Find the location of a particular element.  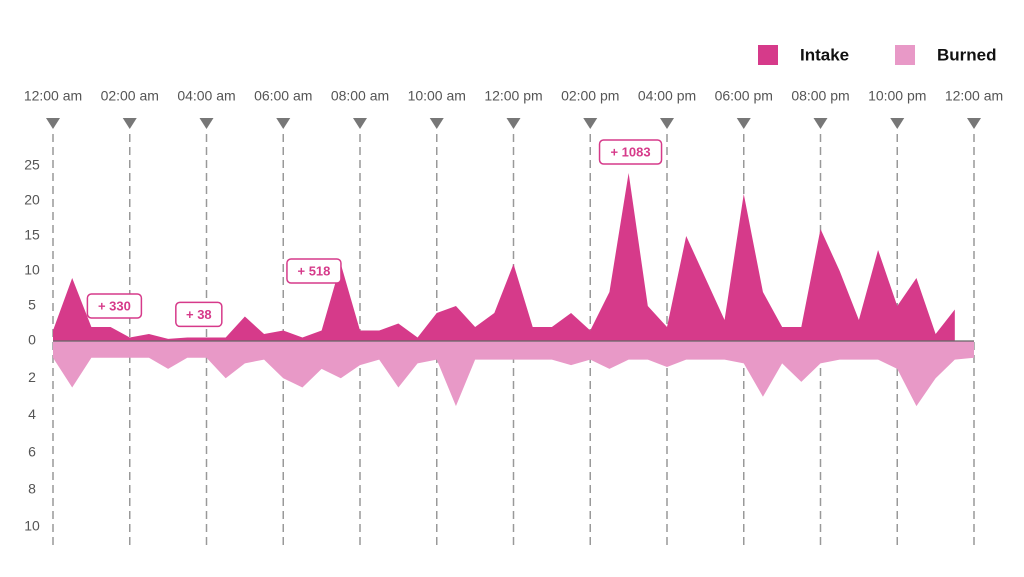

legend-label: Intake is located at coordinates (824, 54).